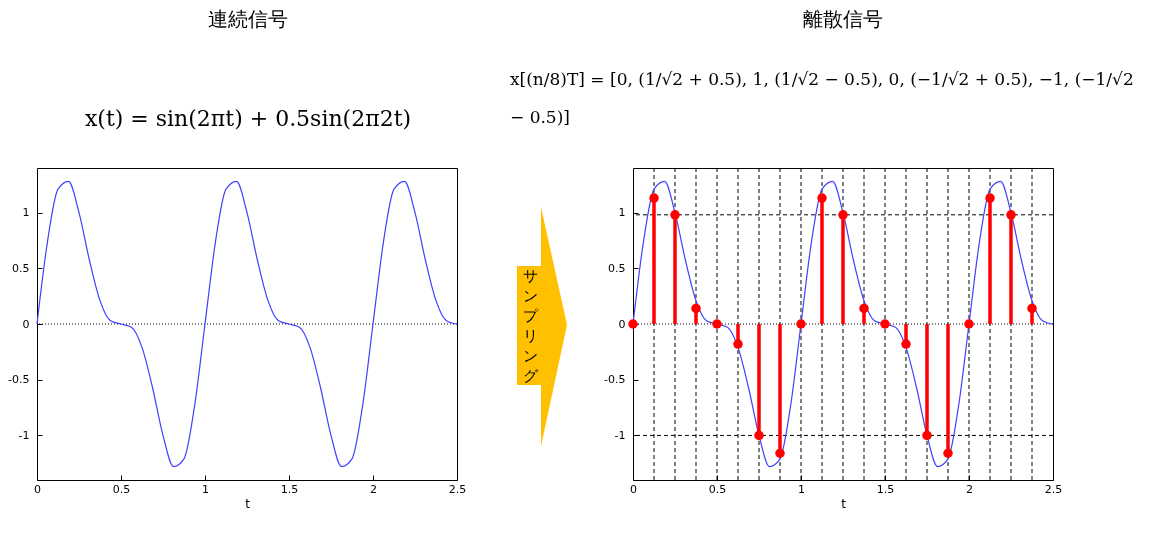 The image size is (1154, 539). Describe the element at coordinates (248, 118) in the screenshot. I see `chart-subtitle: x(t) = sin(2πt) + 0.5sin(2π2t)` at that location.